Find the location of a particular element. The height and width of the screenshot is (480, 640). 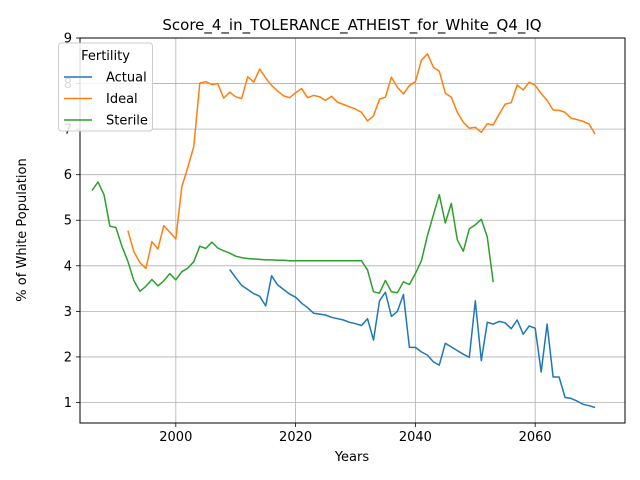

legend-label-ideal: Ideal is located at coordinates (122, 99).